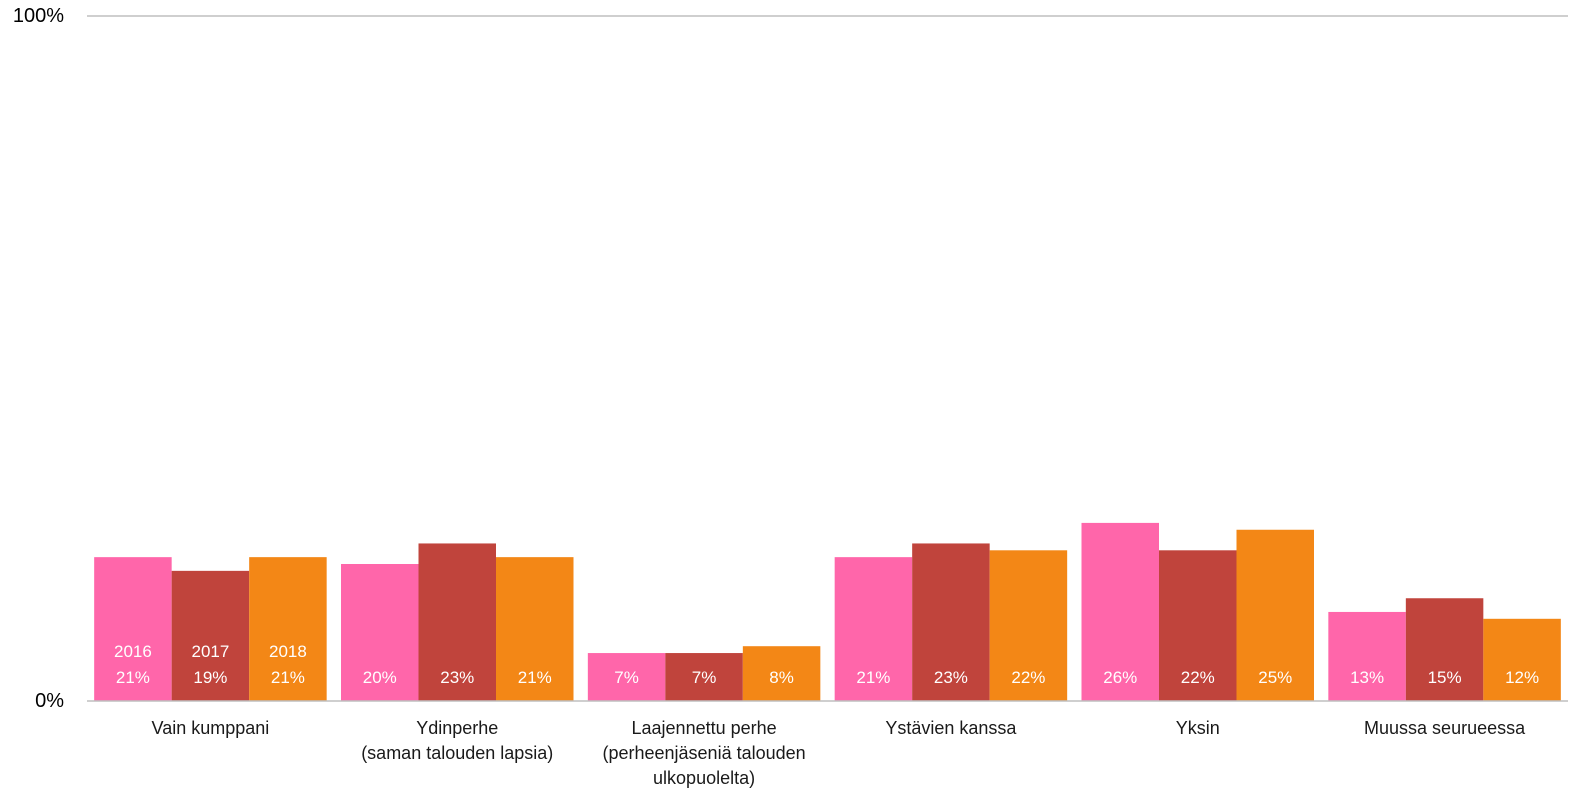 Image resolution: width=1588 pixels, height=802 pixels. Describe the element at coordinates (288, 651) in the screenshot. I see `series-name-label-2018: 2018` at that location.